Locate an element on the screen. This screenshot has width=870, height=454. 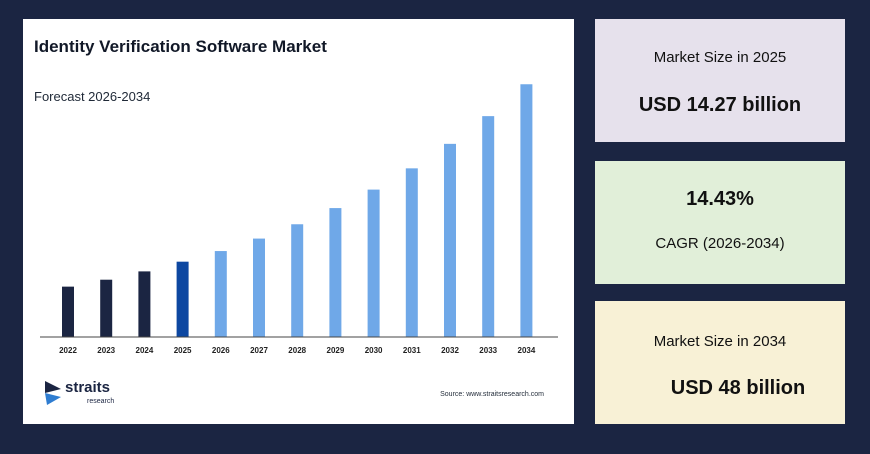
market-size-2025-label: Market Size in 2025 is located at coordinates (720, 57).